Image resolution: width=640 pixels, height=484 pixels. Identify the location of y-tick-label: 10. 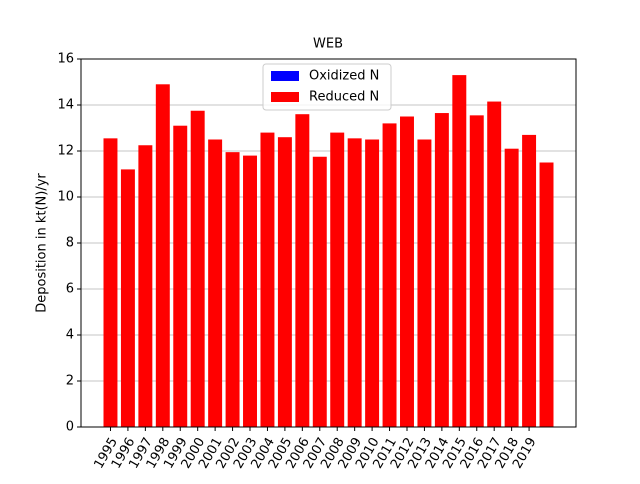
(65, 197).